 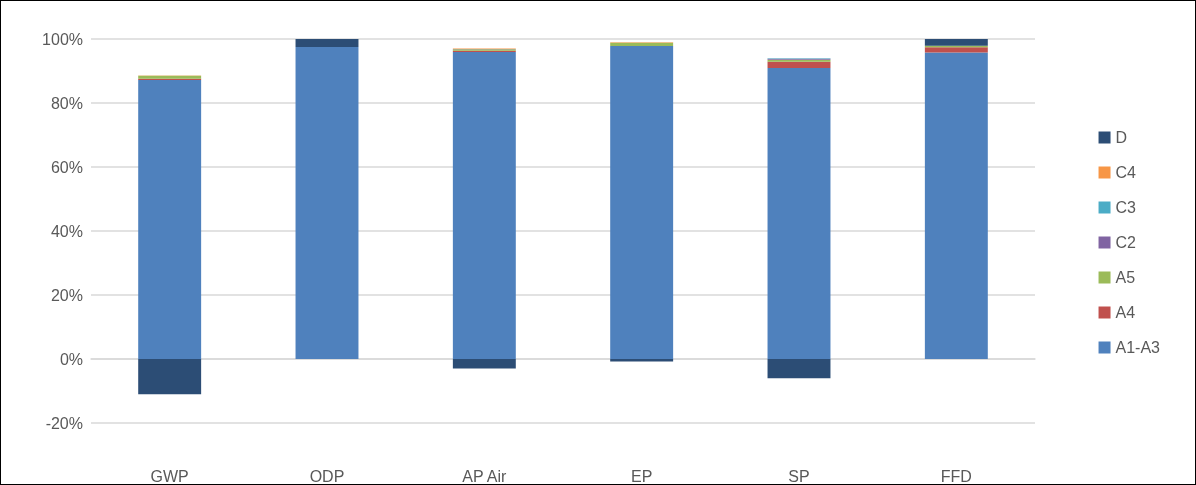 I want to click on y-tick-label: 40%, so click(x=66, y=231).